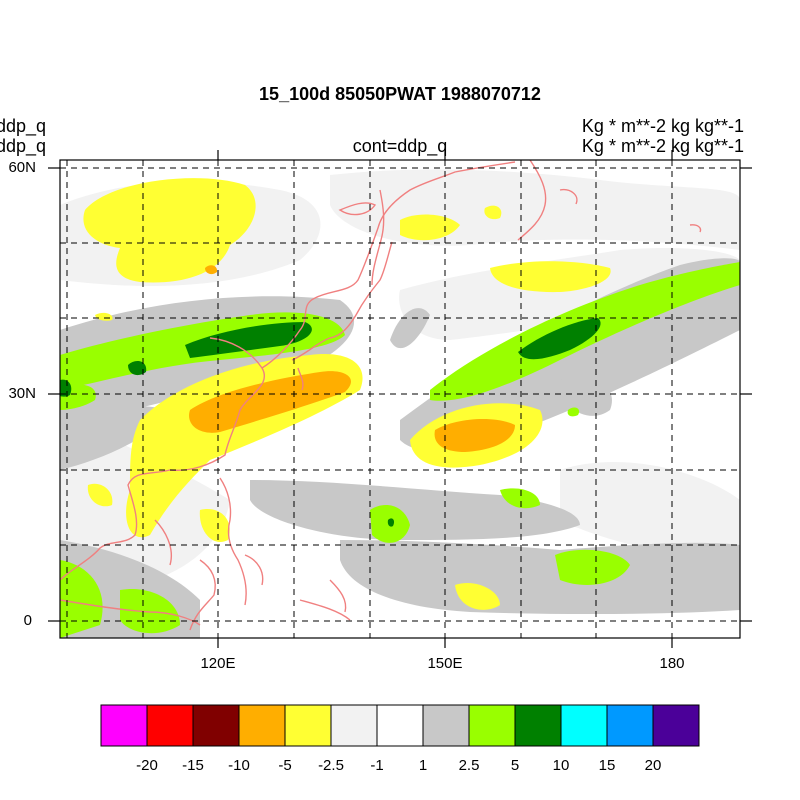 This screenshot has height=800, width=800. What do you see at coordinates (193, 765) in the screenshot?
I see `colorbar-label: -15` at bounding box center [193, 765].